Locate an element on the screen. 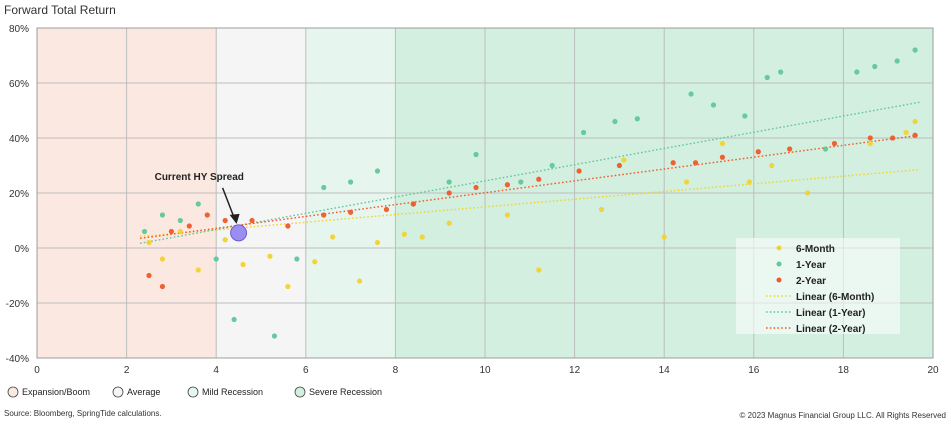 This screenshot has width=951, height=429. regime-legend-label-3: Severe Recession is located at coordinates (345, 392).